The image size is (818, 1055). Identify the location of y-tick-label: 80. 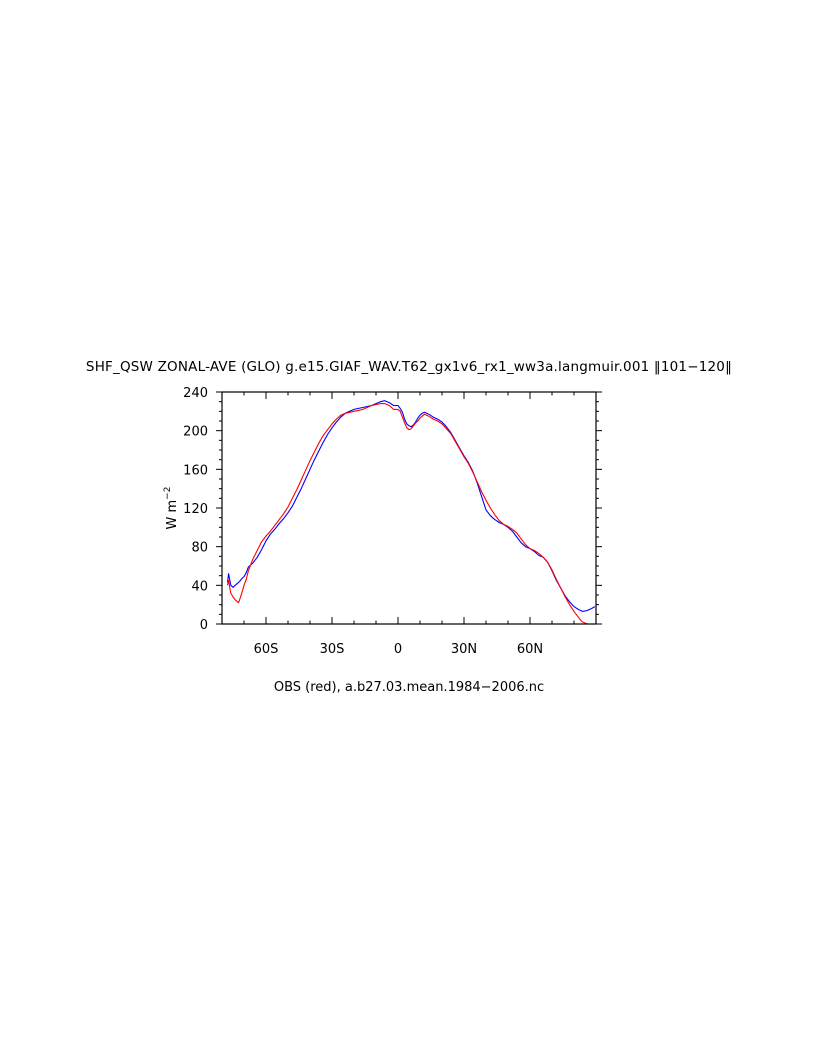
(199, 548).